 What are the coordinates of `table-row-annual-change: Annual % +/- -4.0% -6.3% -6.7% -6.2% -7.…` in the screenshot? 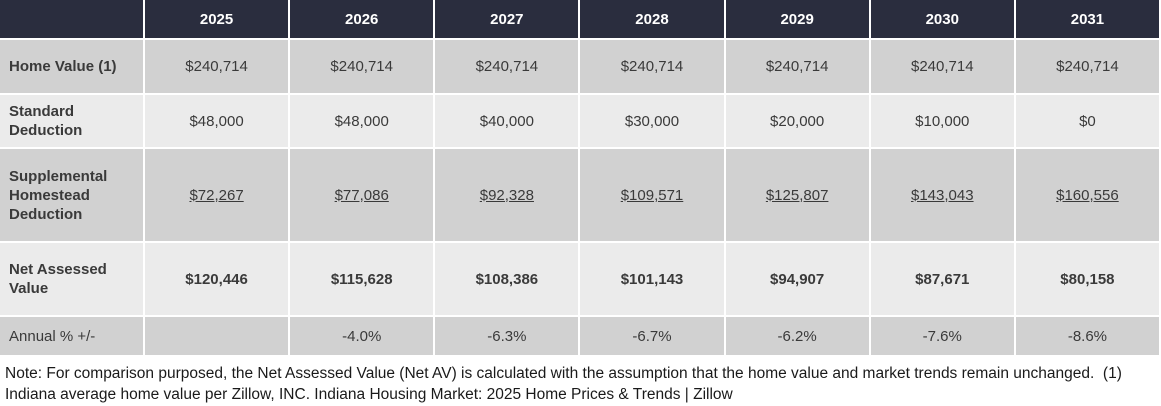 It's located at (580, 336).